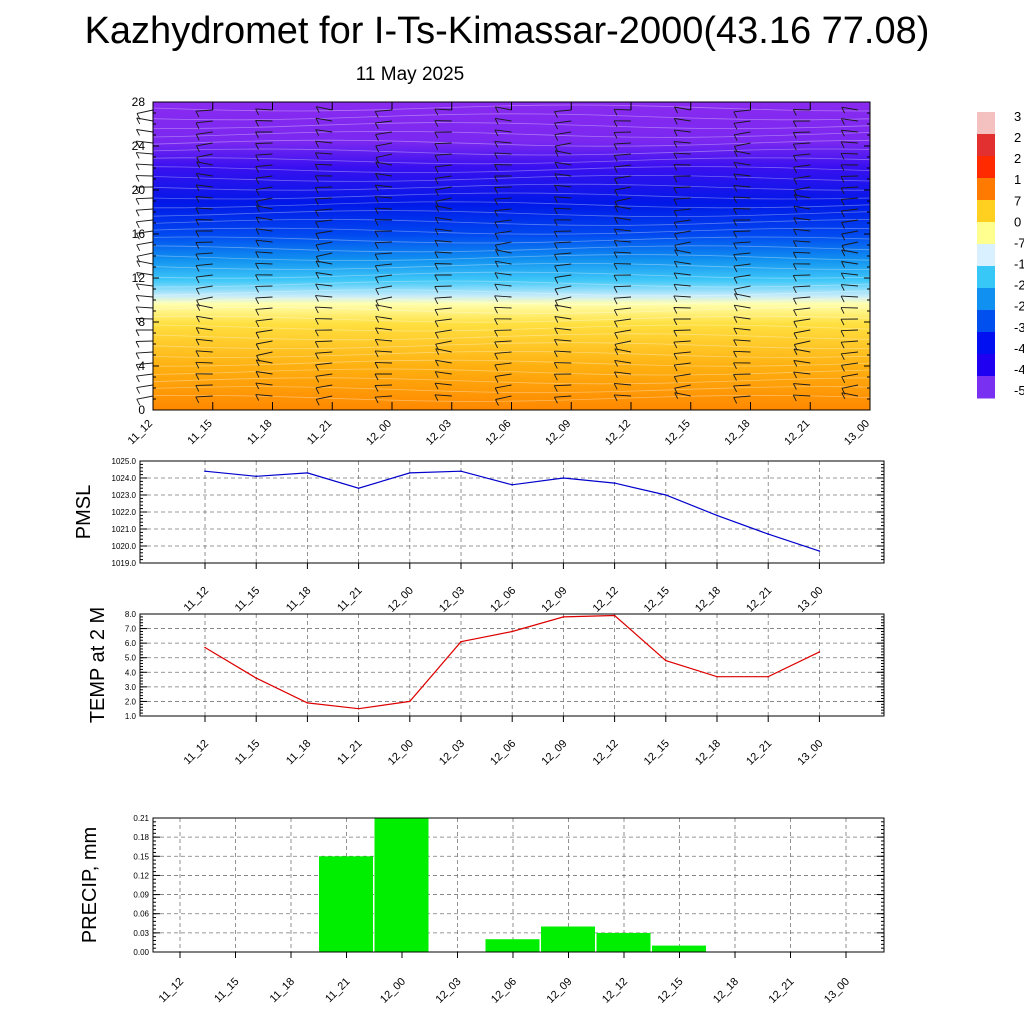 The width and height of the screenshot is (1024, 1024). I want to click on y-tick-label: 16, so click(139, 234).